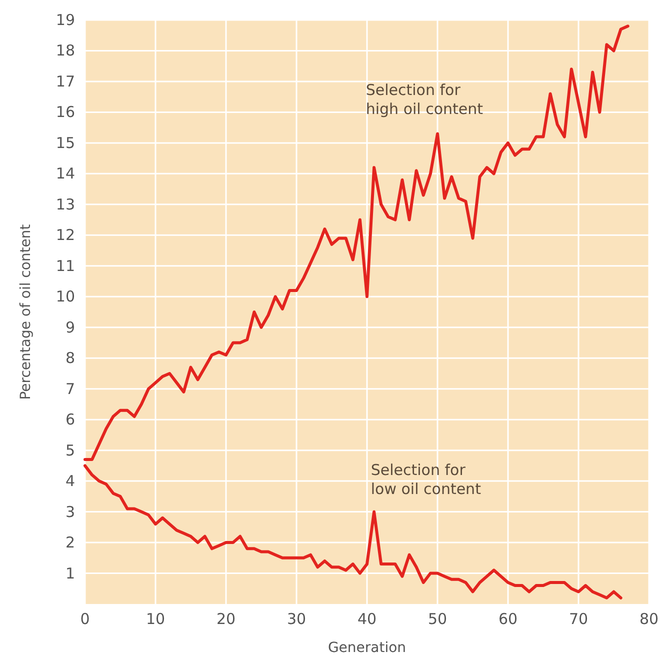  Describe the element at coordinates (296, 619) in the screenshot. I see `x-tick-label: 30` at that location.